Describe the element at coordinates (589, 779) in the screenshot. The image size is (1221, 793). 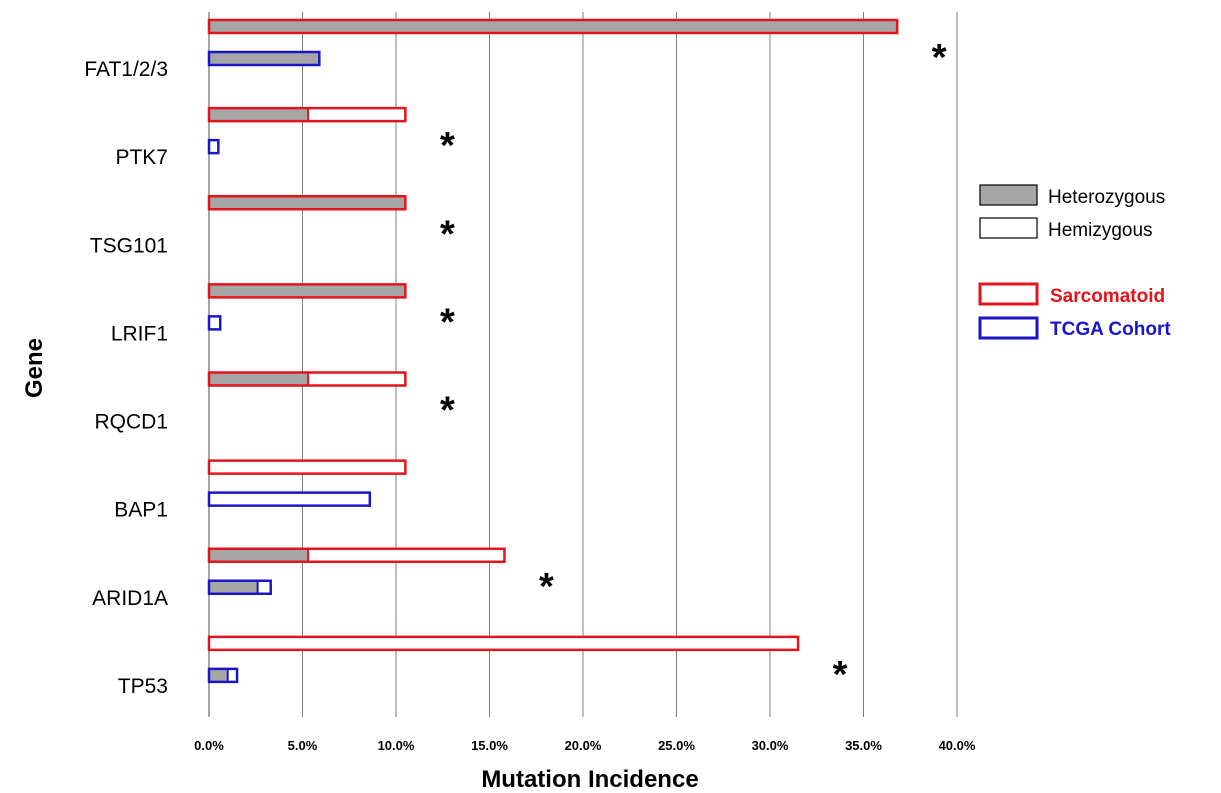
I see `x-axis-title: Mutation Incidence` at that location.